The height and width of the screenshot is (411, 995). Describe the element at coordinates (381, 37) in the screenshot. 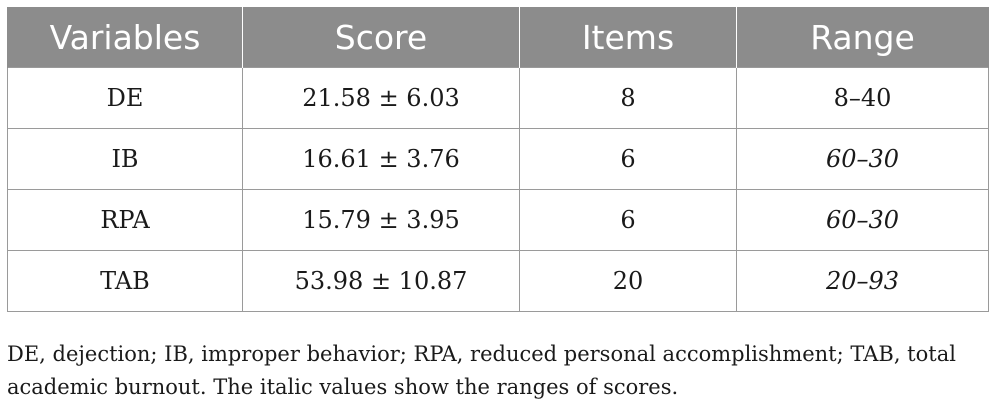

I see `header-score: Score` at that location.